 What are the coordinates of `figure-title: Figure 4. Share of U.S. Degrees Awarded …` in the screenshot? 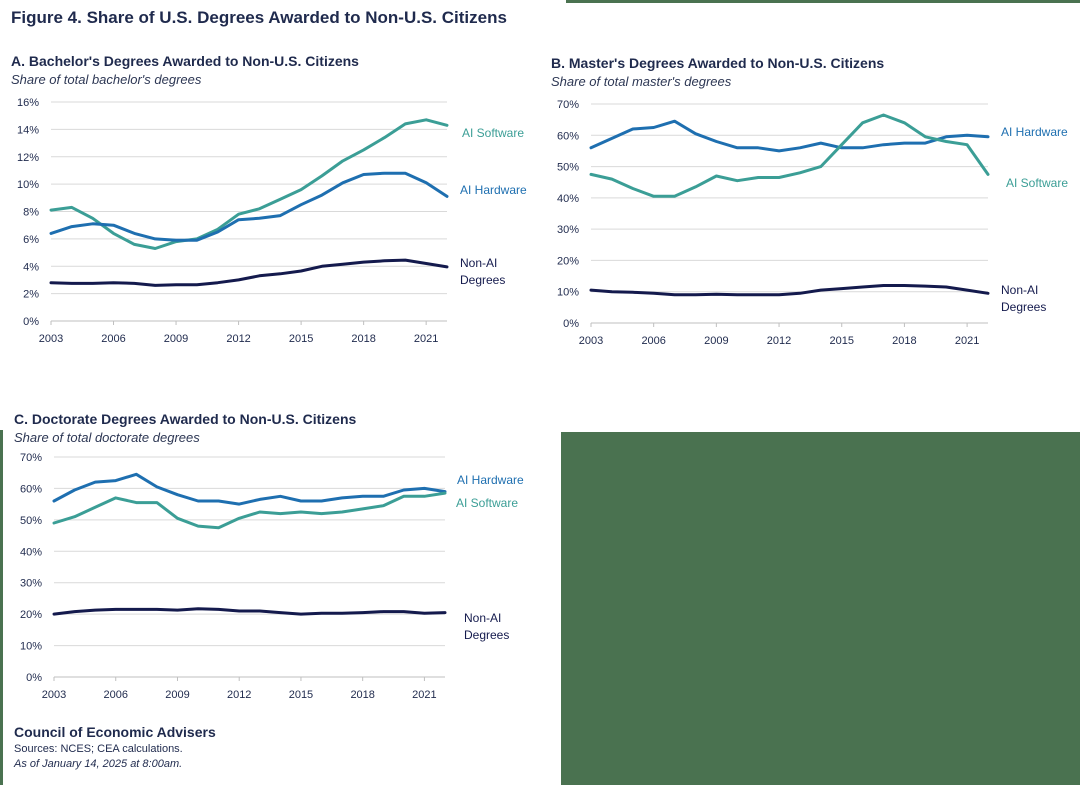 It's located at (259, 17).